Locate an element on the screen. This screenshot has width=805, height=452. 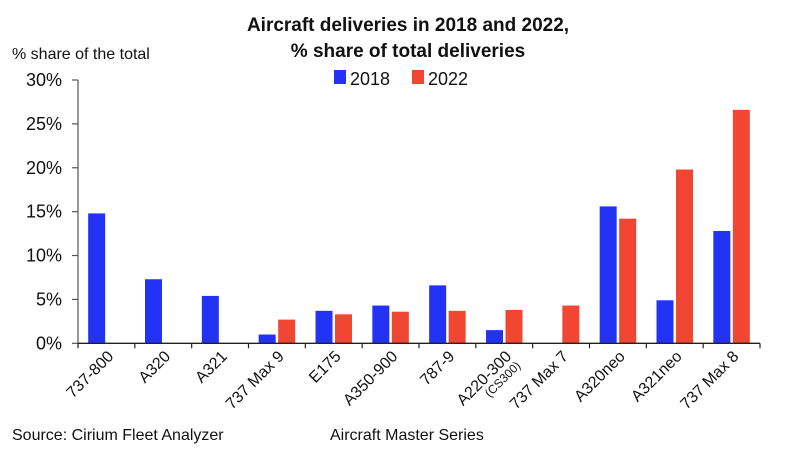
bar-2022-a320neo is located at coordinates (628, 281).